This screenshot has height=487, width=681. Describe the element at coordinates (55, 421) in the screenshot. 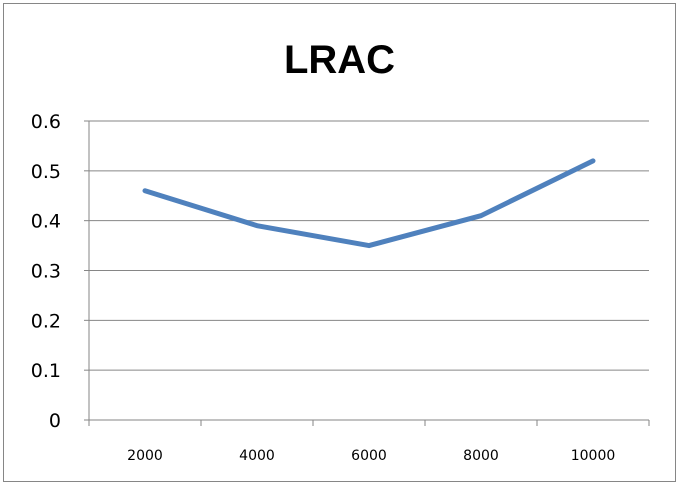

I see `y-tick-label: 0` at that location.